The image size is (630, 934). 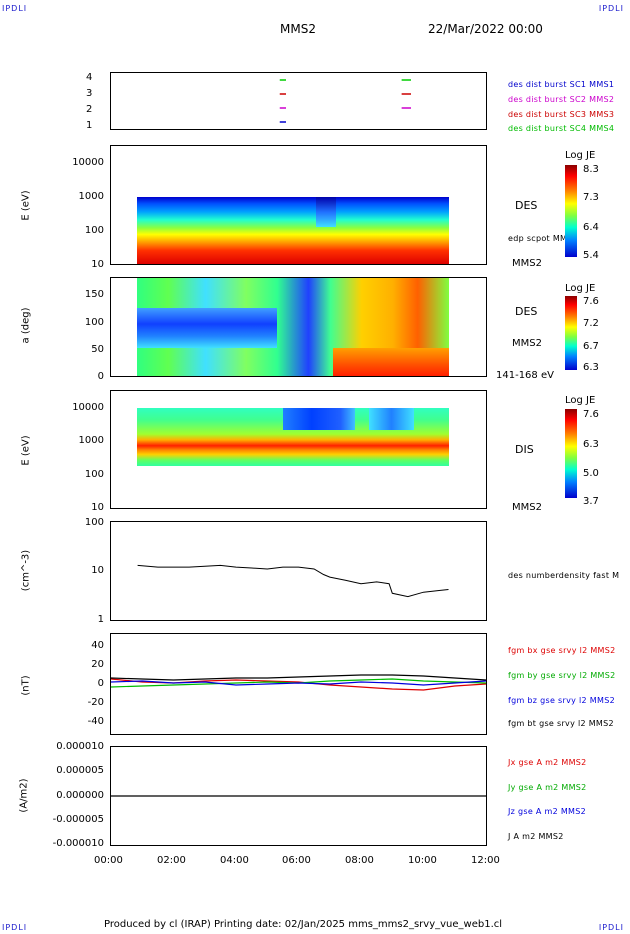 What do you see at coordinates (591, 169) in the screenshot?
I see `cbar-tick: 8.3` at bounding box center [591, 169].